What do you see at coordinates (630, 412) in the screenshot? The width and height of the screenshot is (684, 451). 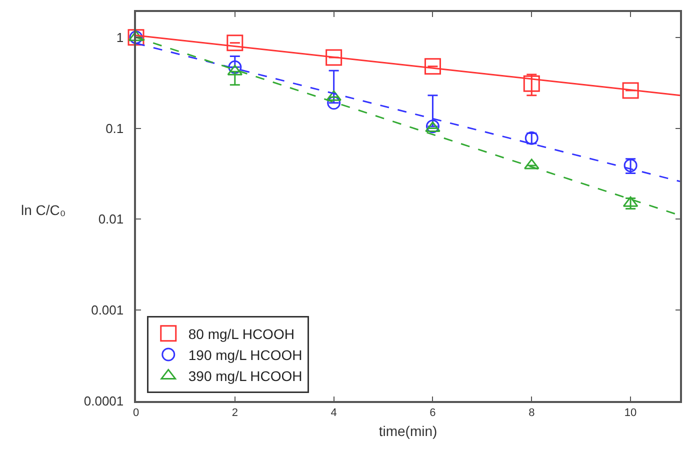 I see `x-tick-label: 10` at bounding box center [630, 412].